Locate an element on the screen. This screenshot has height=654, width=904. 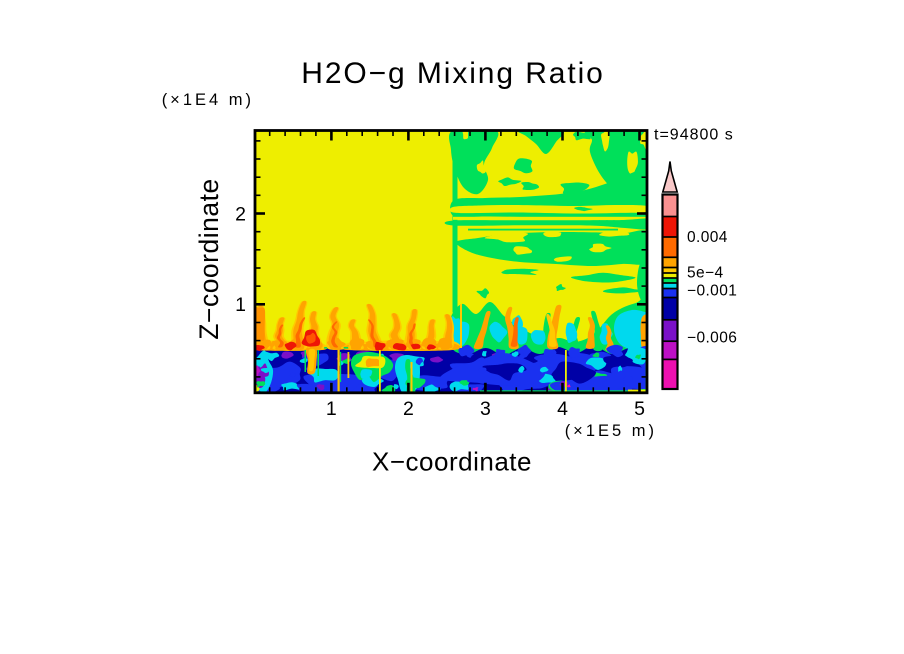
svg-text: H2O−g Mixing Ratio is located at coordinates (452, 73).